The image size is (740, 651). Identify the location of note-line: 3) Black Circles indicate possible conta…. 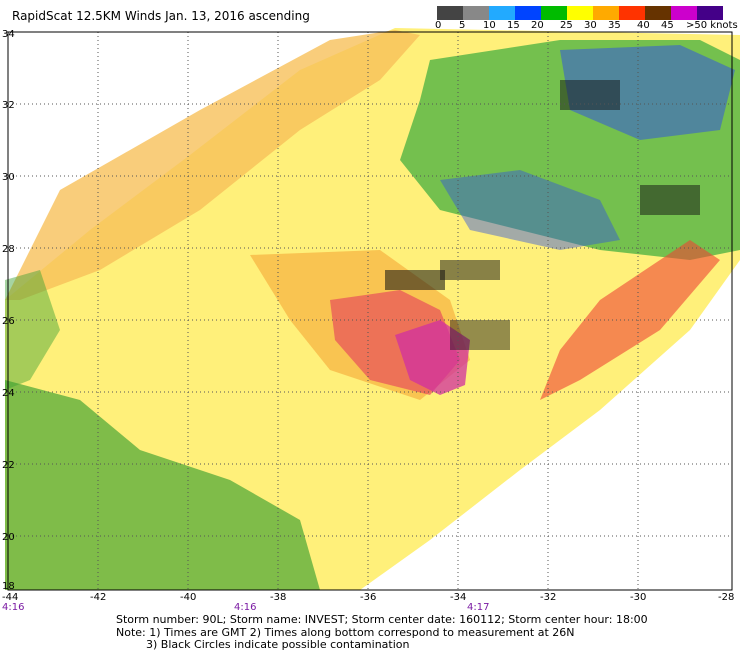
(278, 644).